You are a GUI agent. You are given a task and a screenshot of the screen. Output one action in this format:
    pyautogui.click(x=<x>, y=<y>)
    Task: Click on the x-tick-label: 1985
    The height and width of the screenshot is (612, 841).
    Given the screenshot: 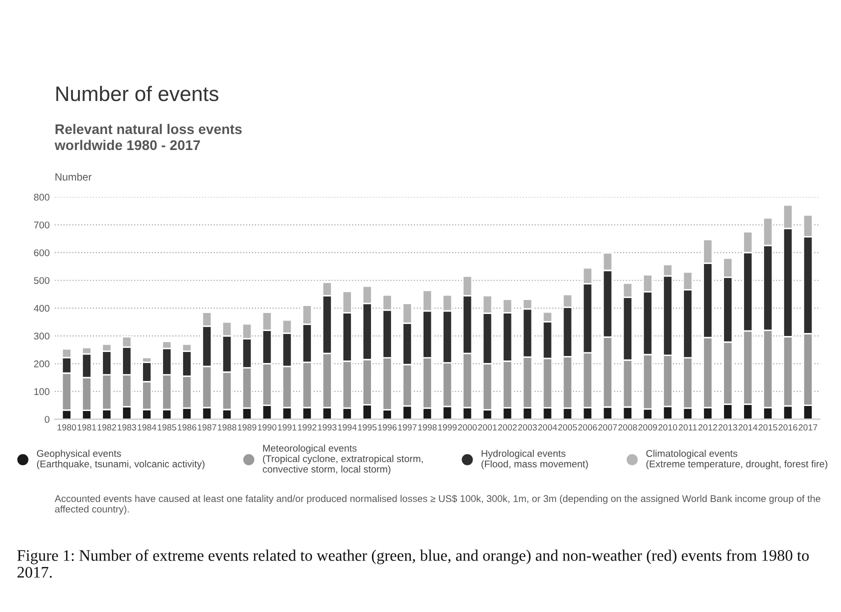 What is the action you would take?
    pyautogui.click(x=167, y=427)
    